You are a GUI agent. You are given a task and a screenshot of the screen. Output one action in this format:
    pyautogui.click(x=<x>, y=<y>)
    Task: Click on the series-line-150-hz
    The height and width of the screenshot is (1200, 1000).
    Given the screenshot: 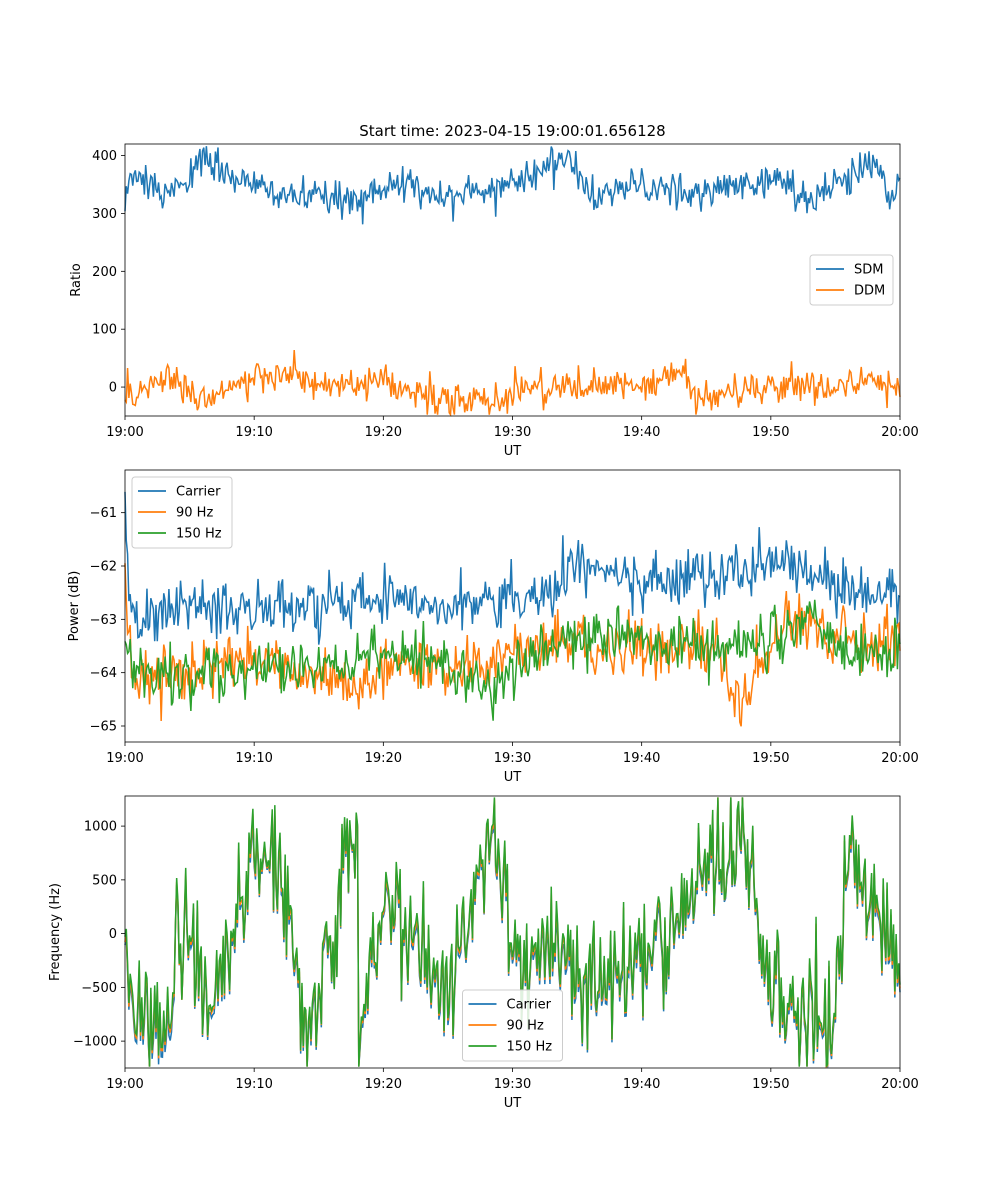 What is the action you would take?
    pyautogui.click(x=512, y=660)
    